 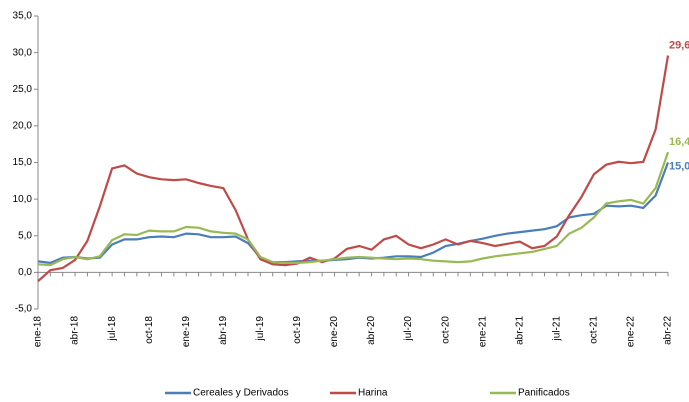 What do you see at coordinates (408, 329) in the screenshot?
I see `x-tick-label: jul-20` at bounding box center [408, 329].